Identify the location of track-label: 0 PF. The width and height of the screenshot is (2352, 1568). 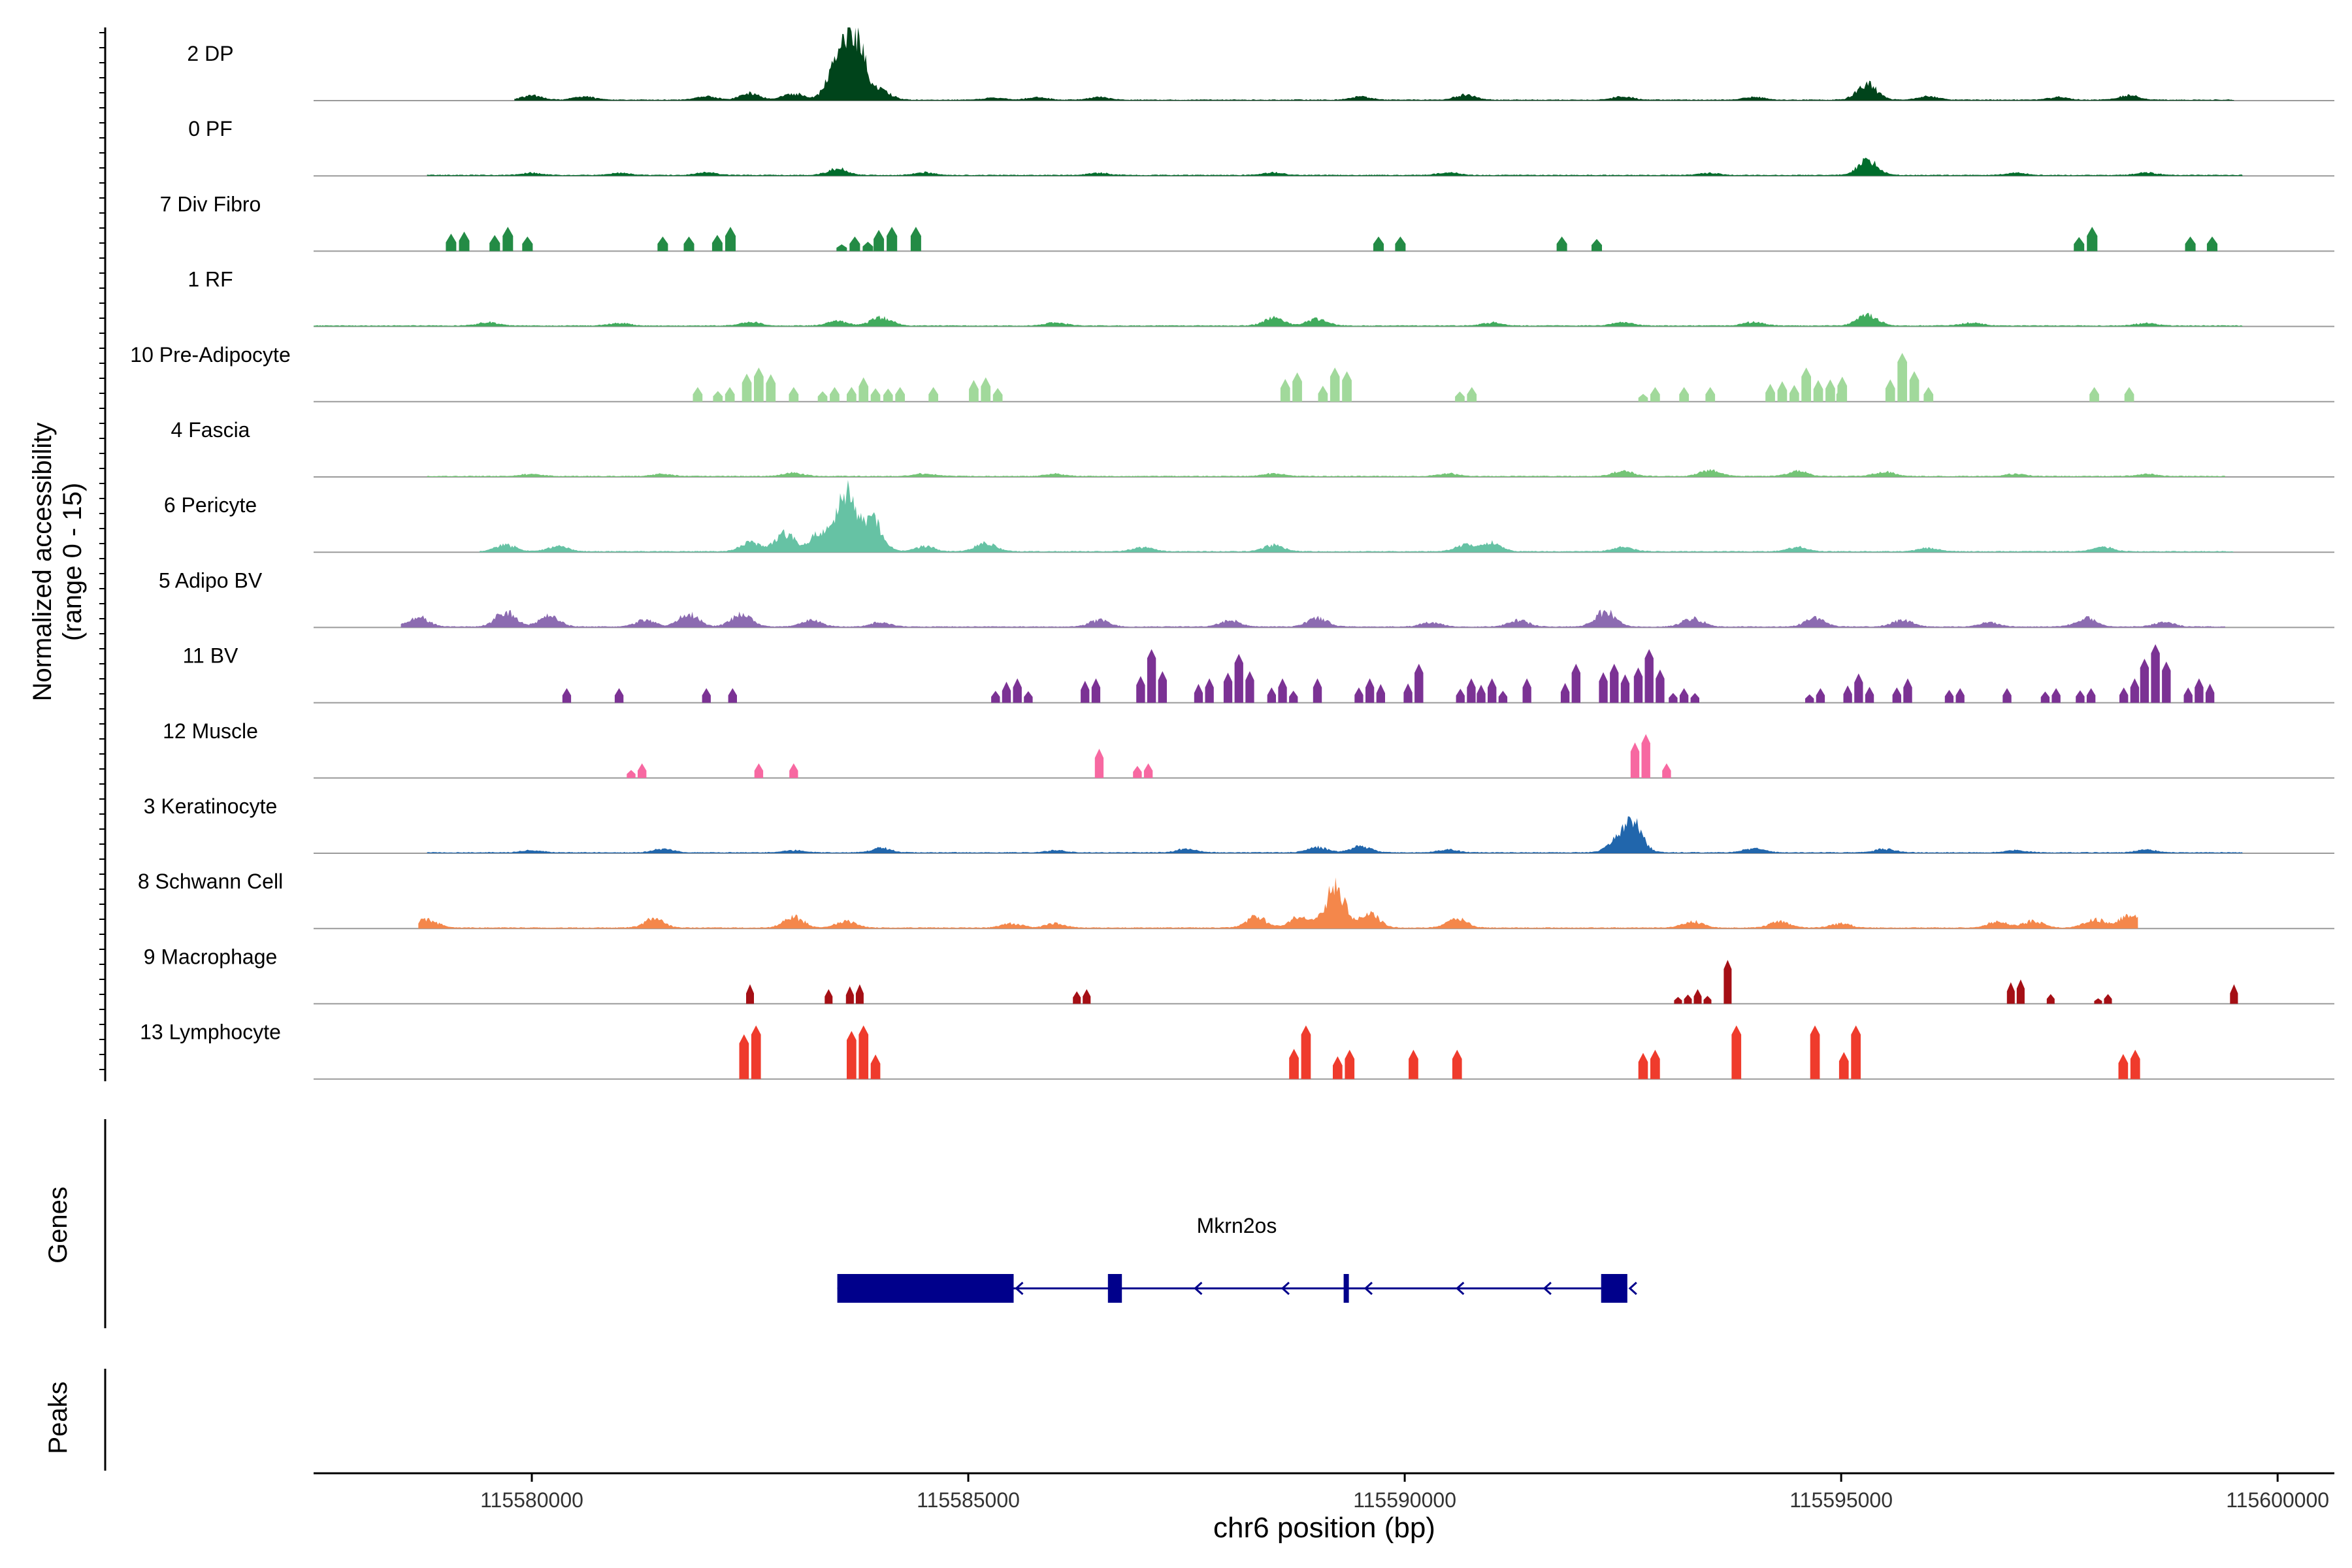
(210, 128).